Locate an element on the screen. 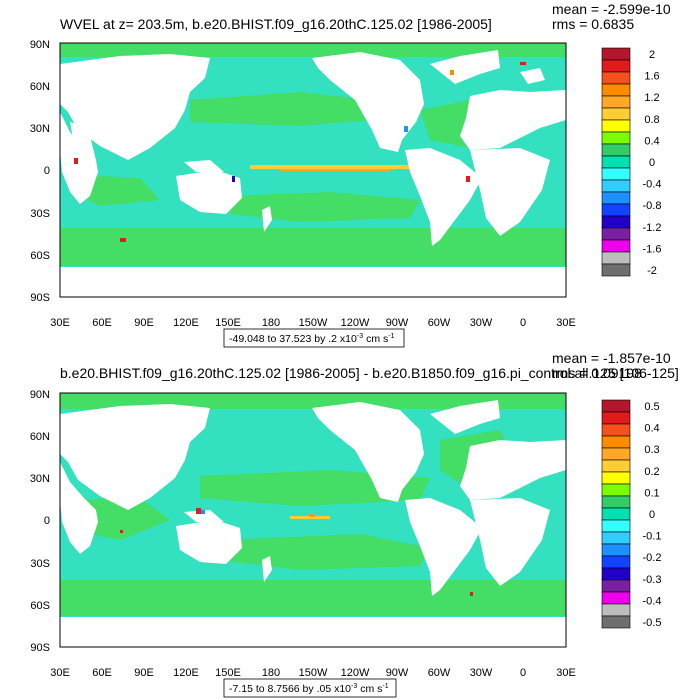  panel-2-ytick: 90S is located at coordinates (40, 648).